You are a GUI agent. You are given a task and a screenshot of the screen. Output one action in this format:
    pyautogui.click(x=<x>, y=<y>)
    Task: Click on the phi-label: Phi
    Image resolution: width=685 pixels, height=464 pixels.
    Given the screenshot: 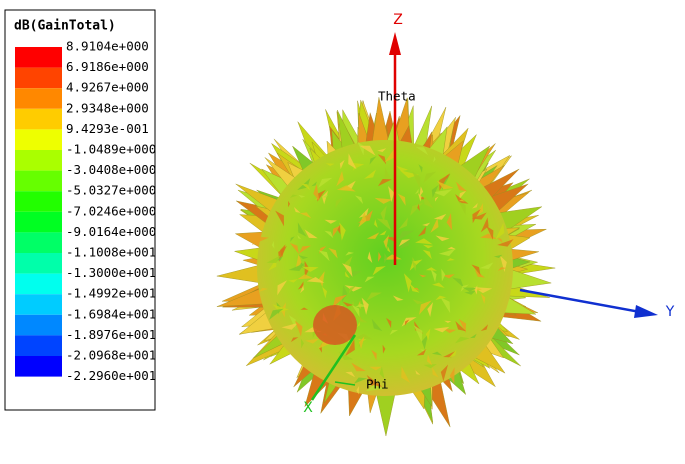 What is the action you would take?
    pyautogui.click(x=377, y=384)
    